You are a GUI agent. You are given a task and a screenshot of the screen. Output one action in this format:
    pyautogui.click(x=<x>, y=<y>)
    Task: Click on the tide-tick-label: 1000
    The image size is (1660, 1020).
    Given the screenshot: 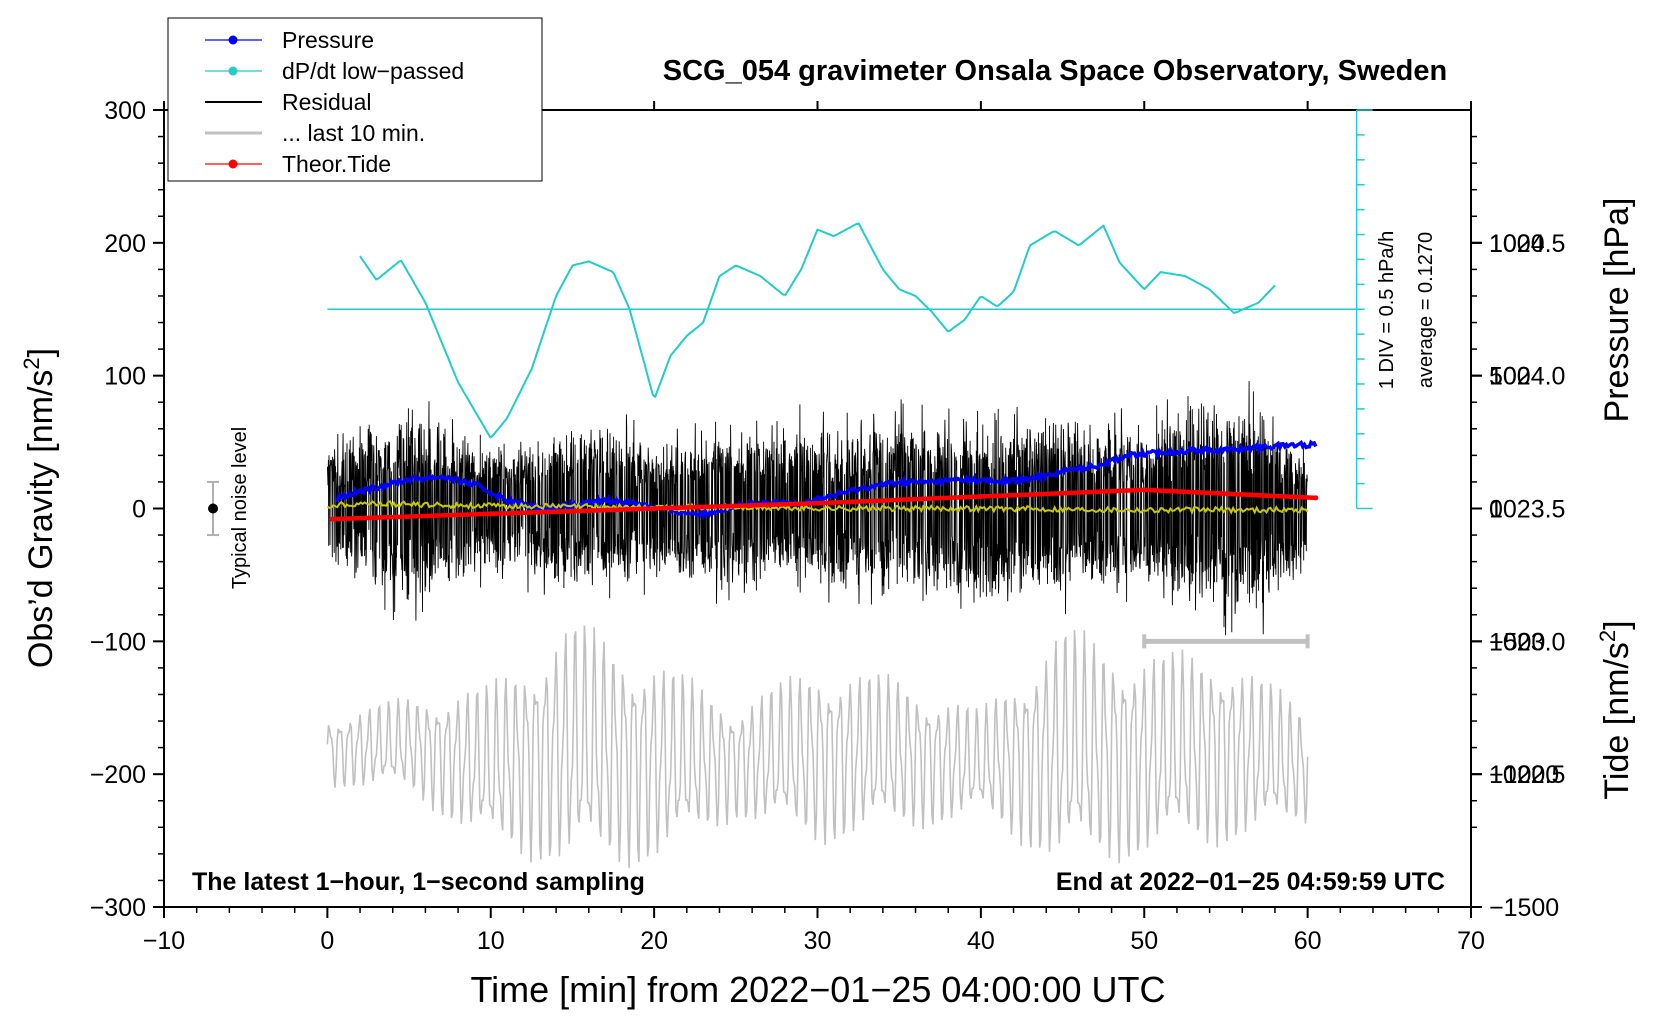 What is the action you would take?
    pyautogui.click(x=1517, y=244)
    